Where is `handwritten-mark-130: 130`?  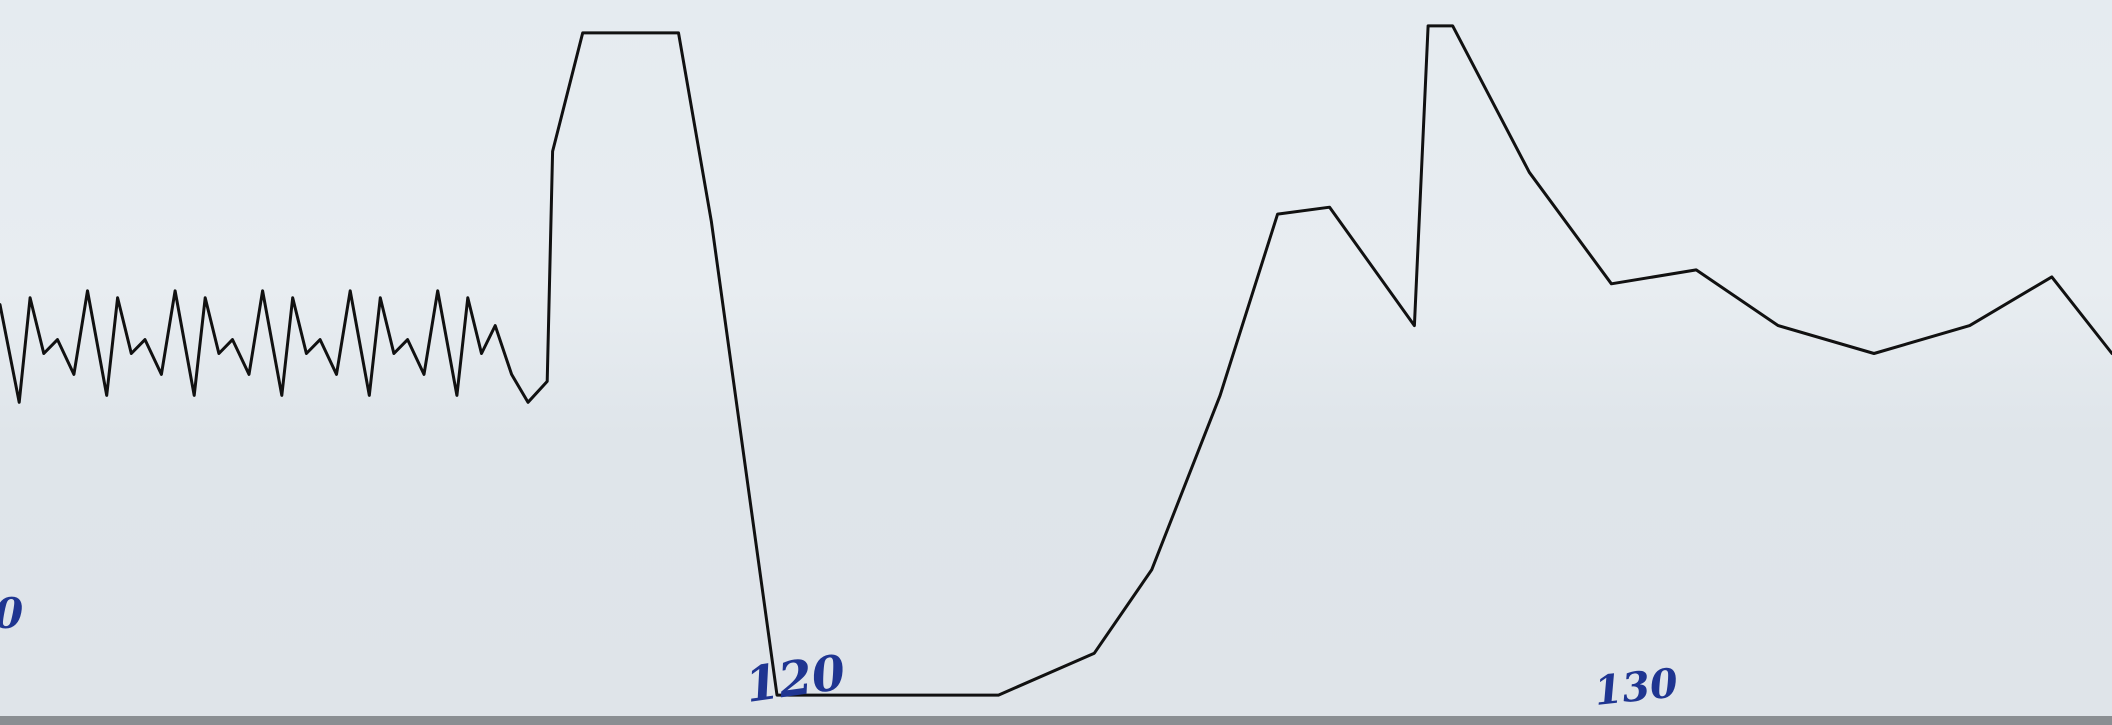 handwritten-mark-130: 130 is located at coordinates (1636, 686).